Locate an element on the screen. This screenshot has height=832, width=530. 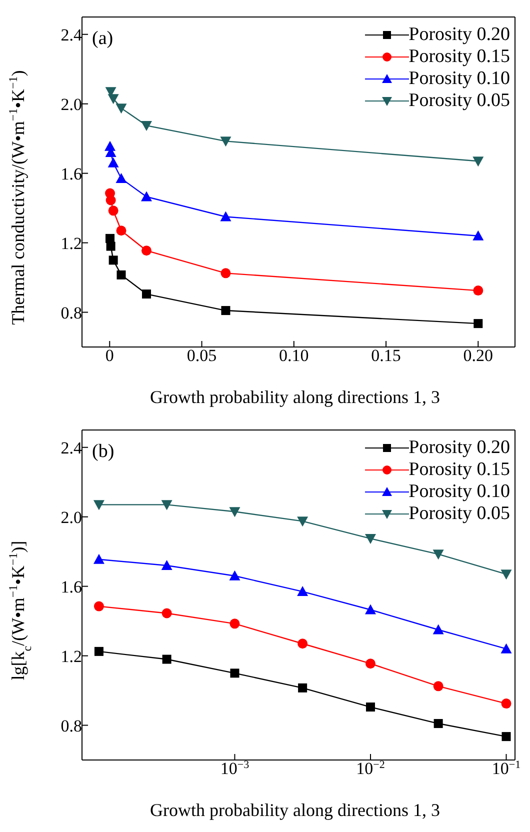
x-tick-label: 0.10 is located at coordinates (294, 355).